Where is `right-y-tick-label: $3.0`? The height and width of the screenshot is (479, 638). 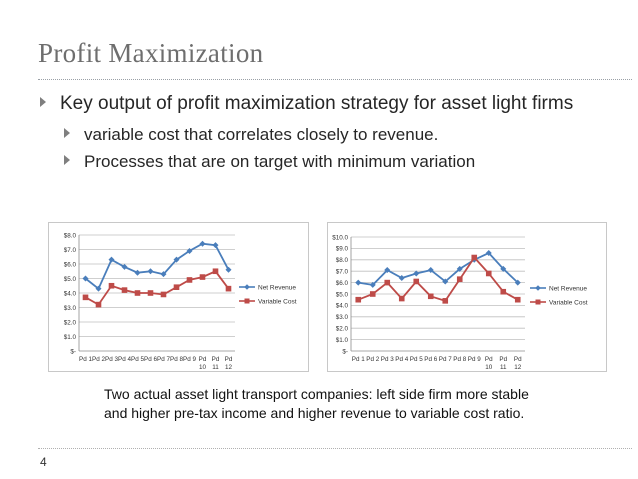 right-y-tick-label: $3.0 is located at coordinates (342, 317).